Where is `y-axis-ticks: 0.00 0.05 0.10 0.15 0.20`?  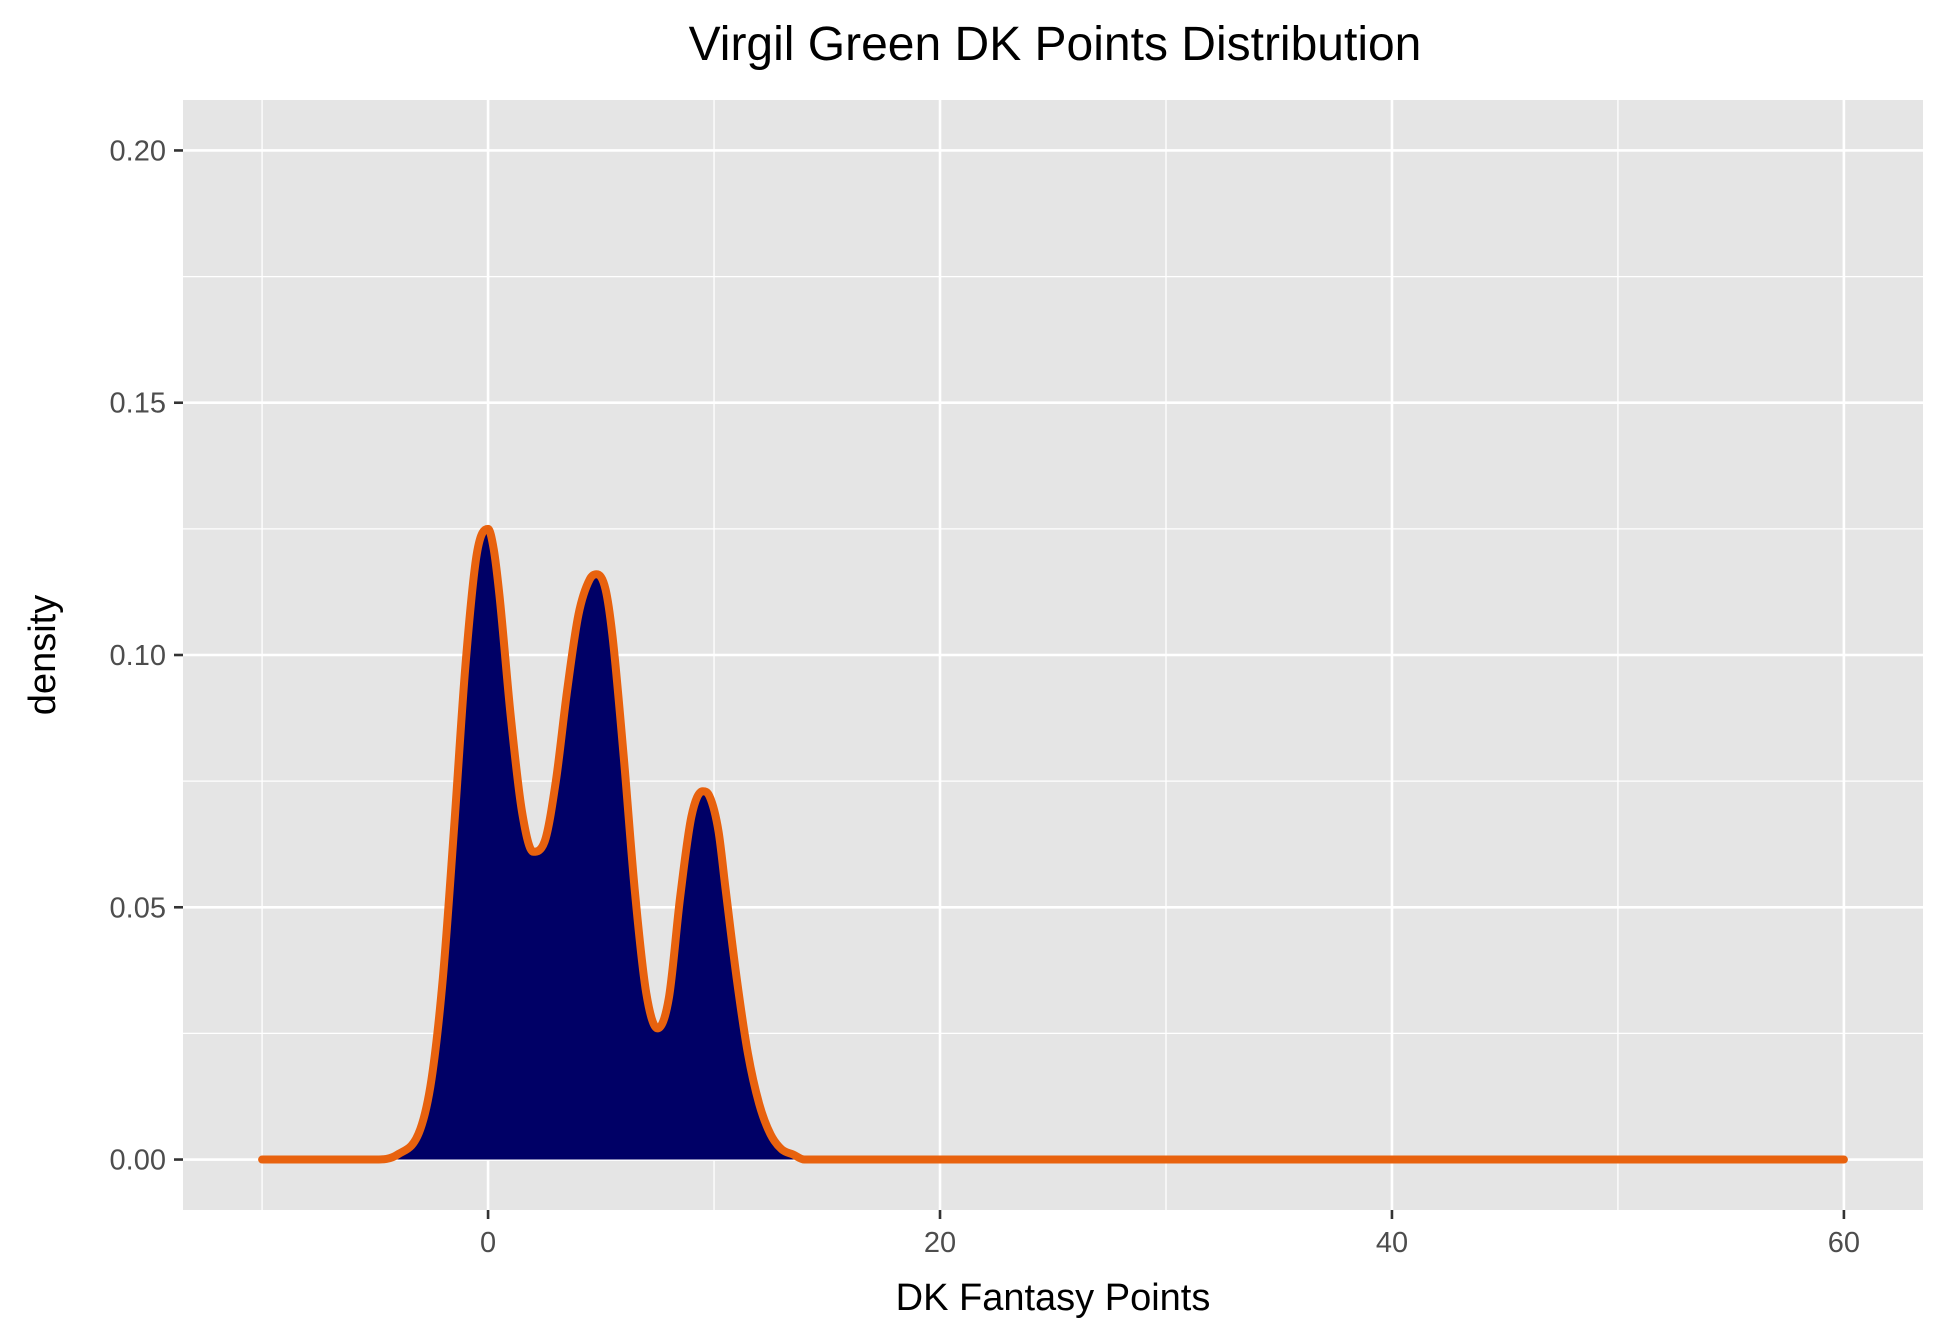
y-axis-ticks: 0.00 0.05 0.10 0.15 0.20 is located at coordinates (146, 656).